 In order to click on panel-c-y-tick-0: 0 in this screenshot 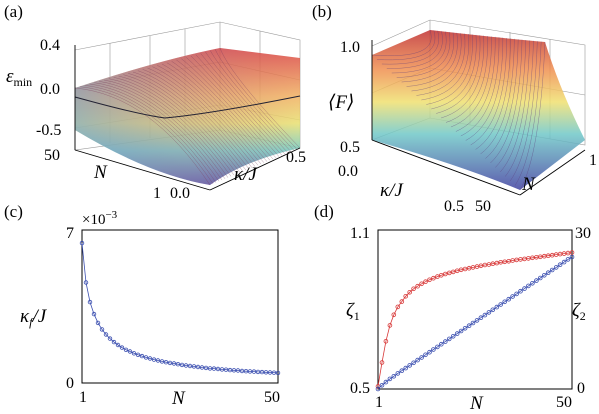, I will do `click(70, 383)`.